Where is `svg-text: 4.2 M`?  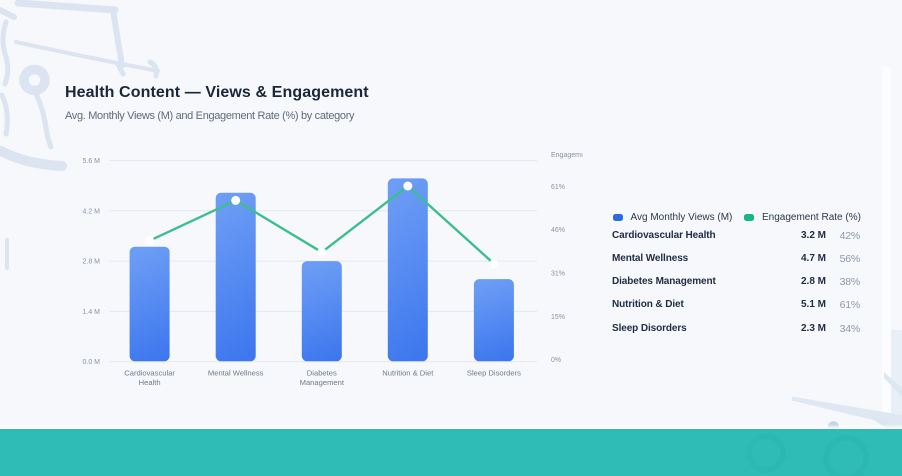
svg-text: 4.2 M is located at coordinates (91, 211).